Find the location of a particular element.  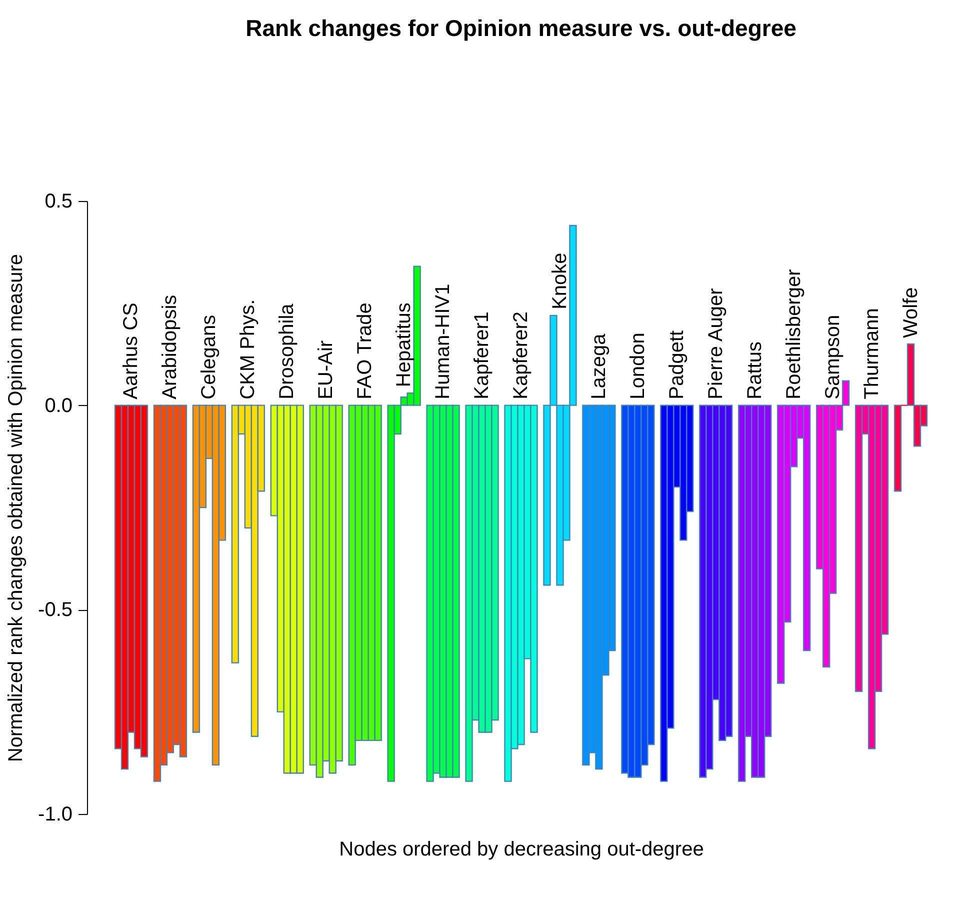

y-tick-label: -0.5 is located at coordinates (55, 610).